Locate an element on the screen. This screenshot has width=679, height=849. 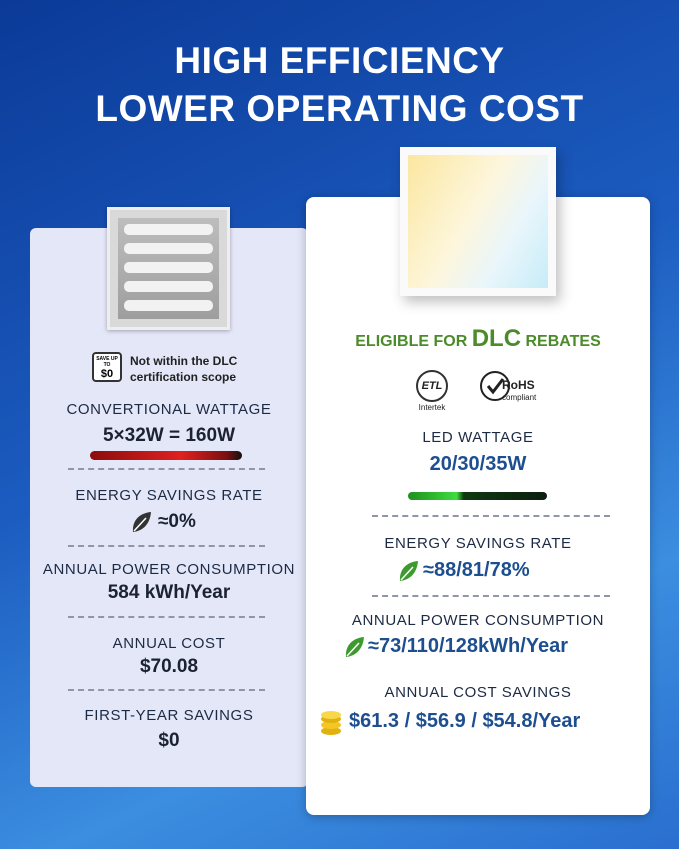
metric-value: ≈73/110/128kWh/Year is located at coordinates (468, 646).